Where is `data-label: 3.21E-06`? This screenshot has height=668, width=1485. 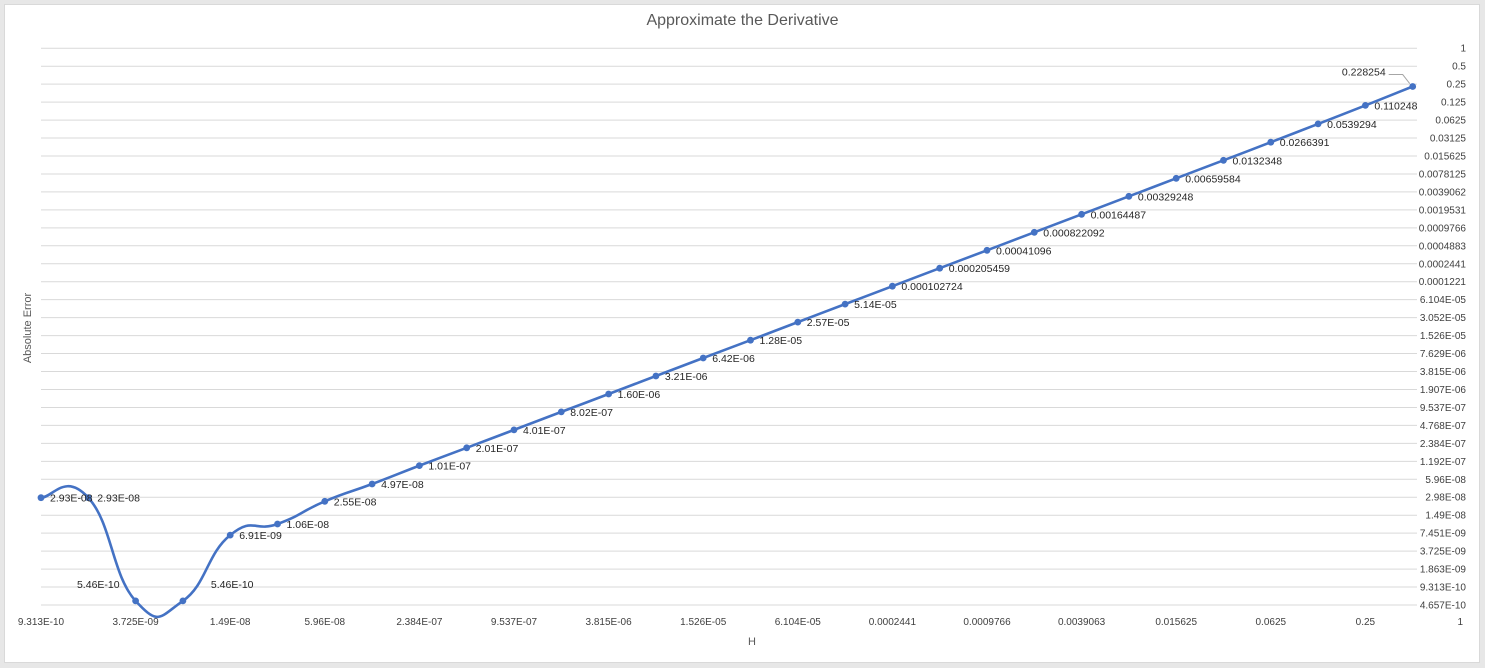
data-label: 3.21E-06 is located at coordinates (686, 377).